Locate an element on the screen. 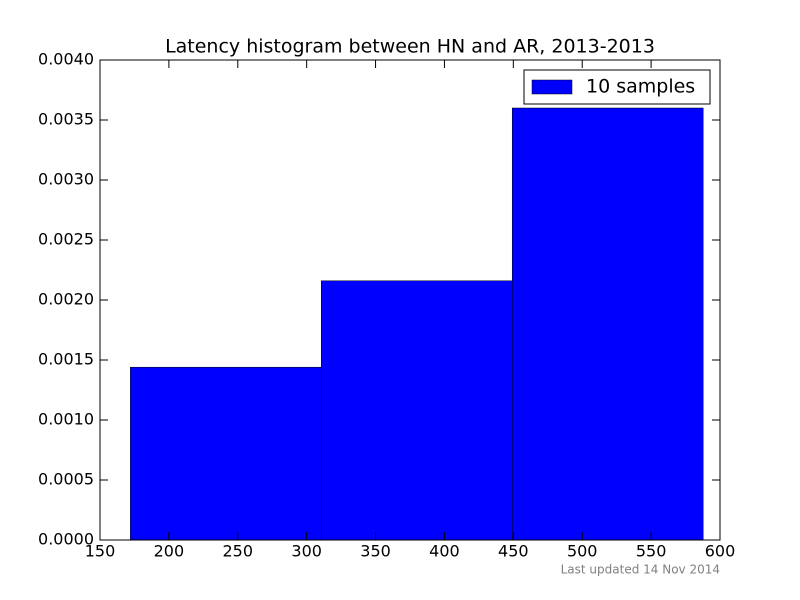 The height and width of the screenshot is (600, 800). y-tick-label: 0.0020 is located at coordinates (66, 299).